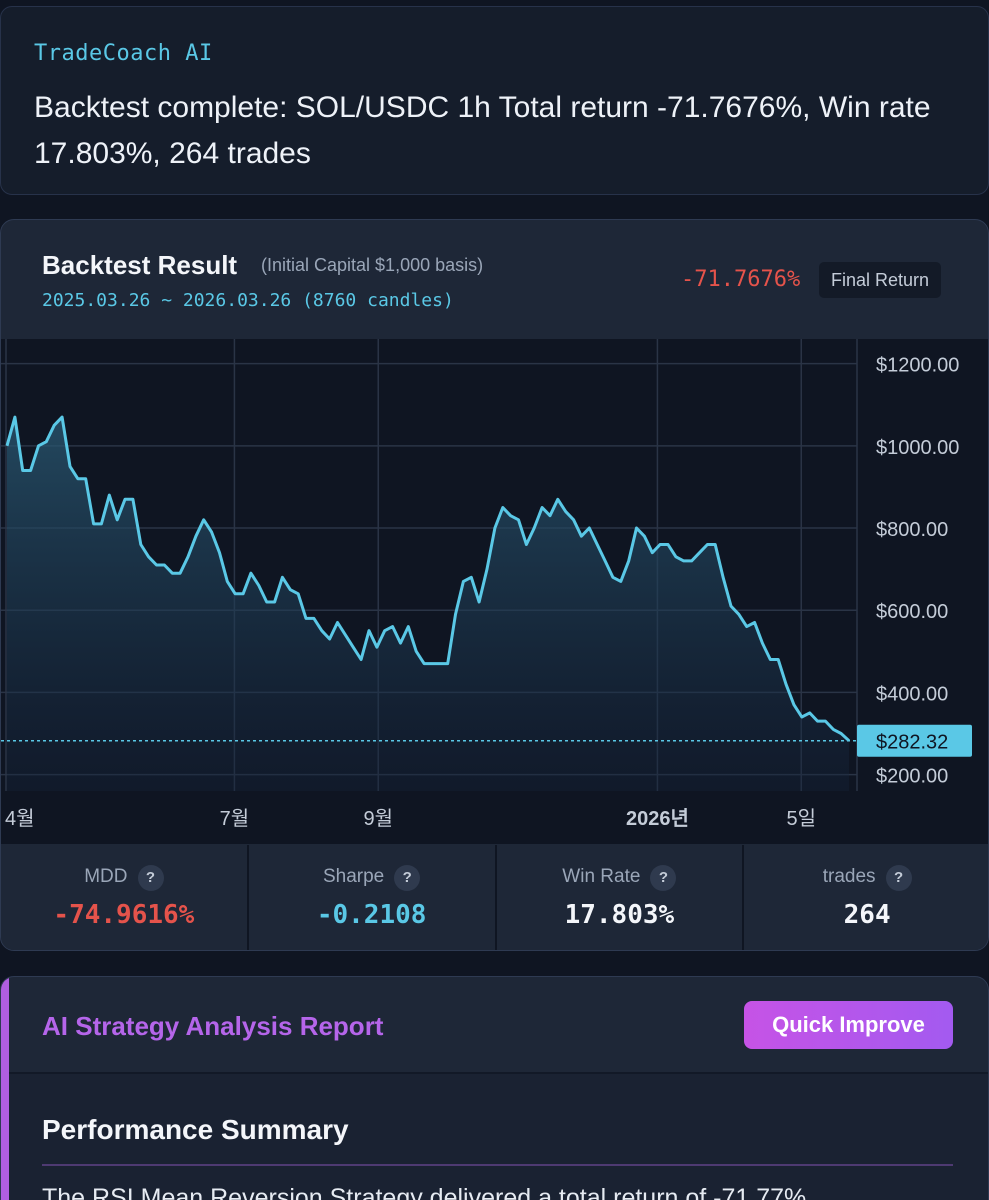  Describe the element at coordinates (106, 876) in the screenshot. I see `stat-label: MDD` at that location.